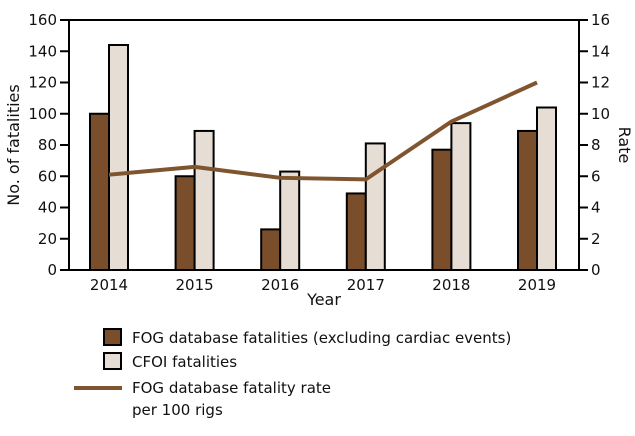 The width and height of the screenshot is (635, 436). Describe the element at coordinates (47, 239) in the screenshot. I see `y-tick-label-left: 20` at that location.